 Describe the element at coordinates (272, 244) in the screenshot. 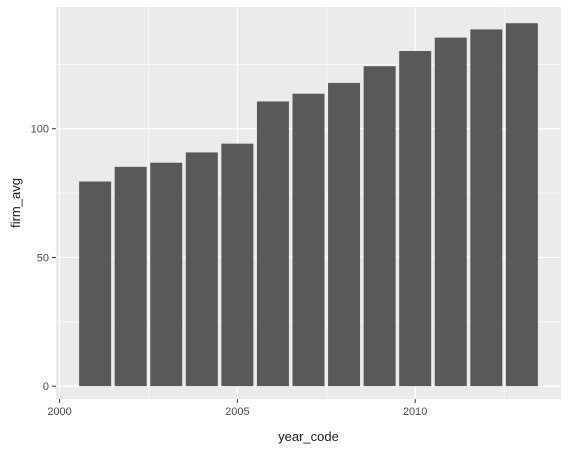

I see `bar-2006` at that location.